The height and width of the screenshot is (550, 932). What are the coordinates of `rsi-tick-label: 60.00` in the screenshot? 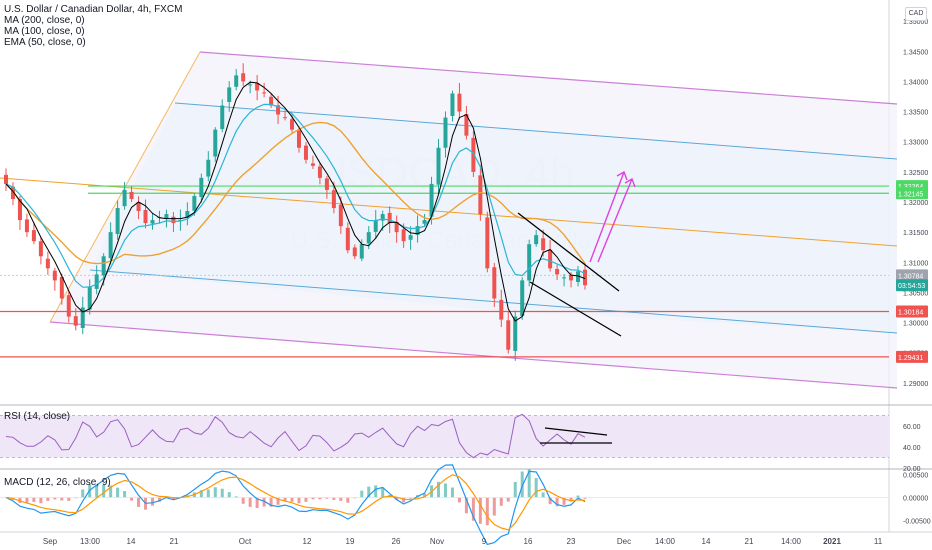 It's located at (912, 427).